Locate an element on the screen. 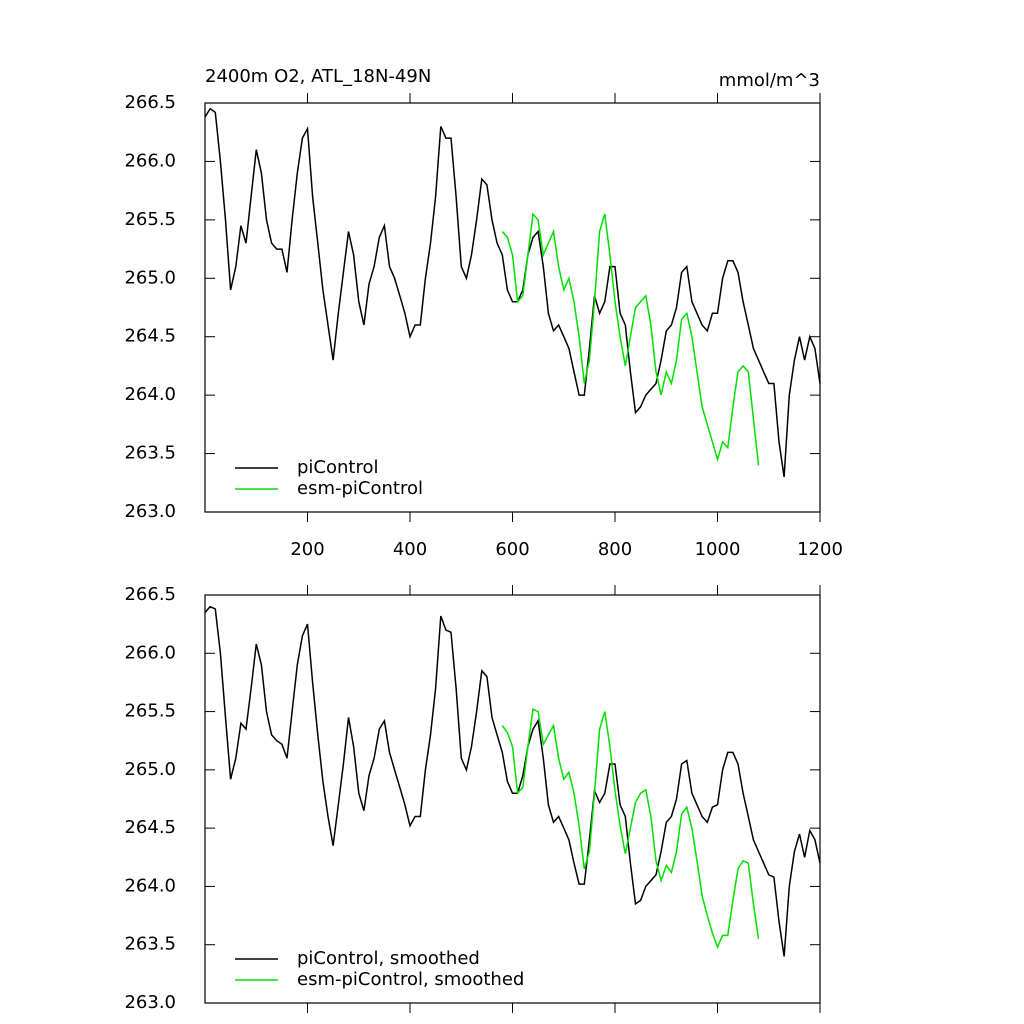  x-tick-label: 1200 is located at coordinates (820, 549).